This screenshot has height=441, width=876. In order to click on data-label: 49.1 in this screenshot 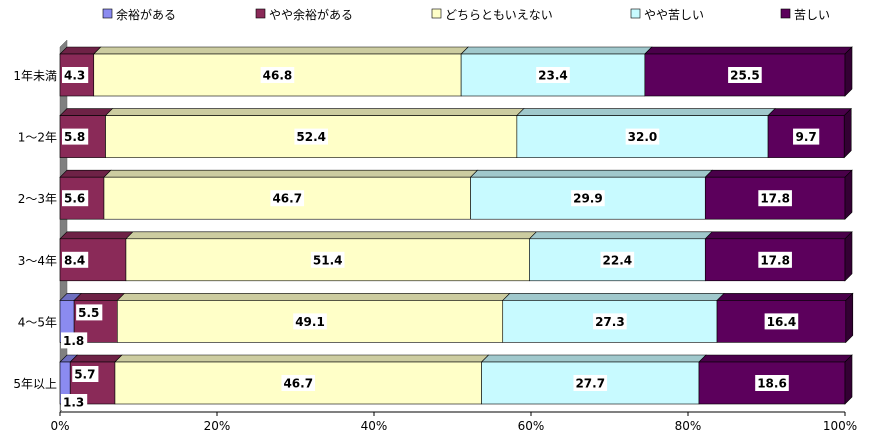, I will do `click(310, 321)`.